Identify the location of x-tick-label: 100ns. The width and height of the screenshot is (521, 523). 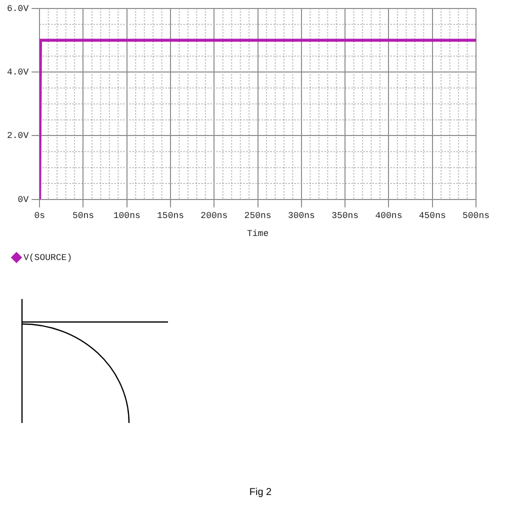
(126, 216).